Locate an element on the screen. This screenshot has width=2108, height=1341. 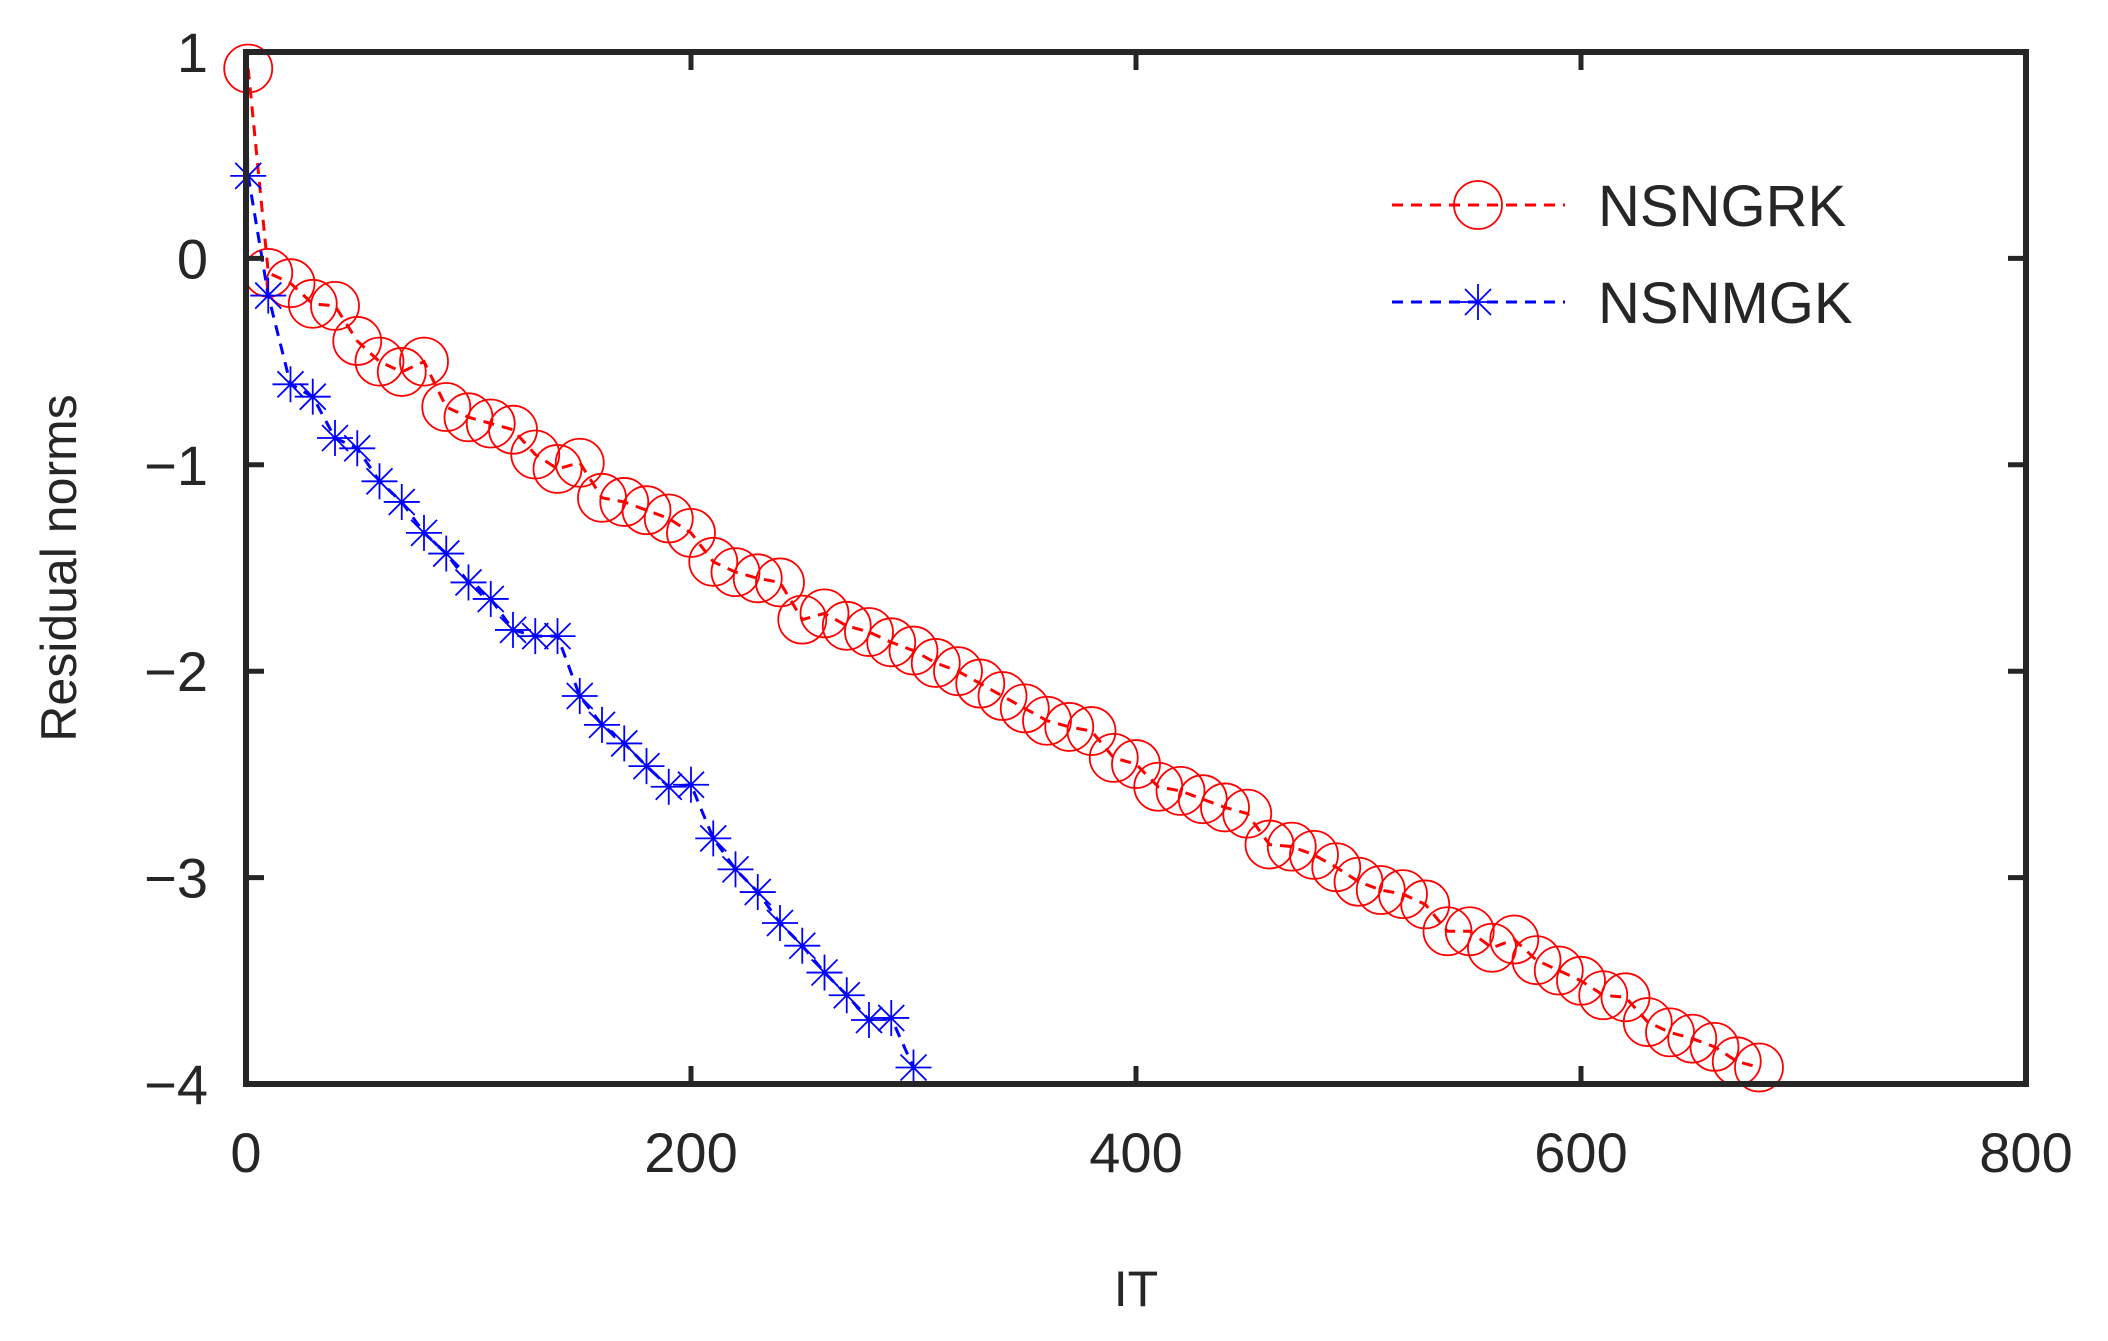
x-tick-label-1: 200 is located at coordinates (690, 1152).